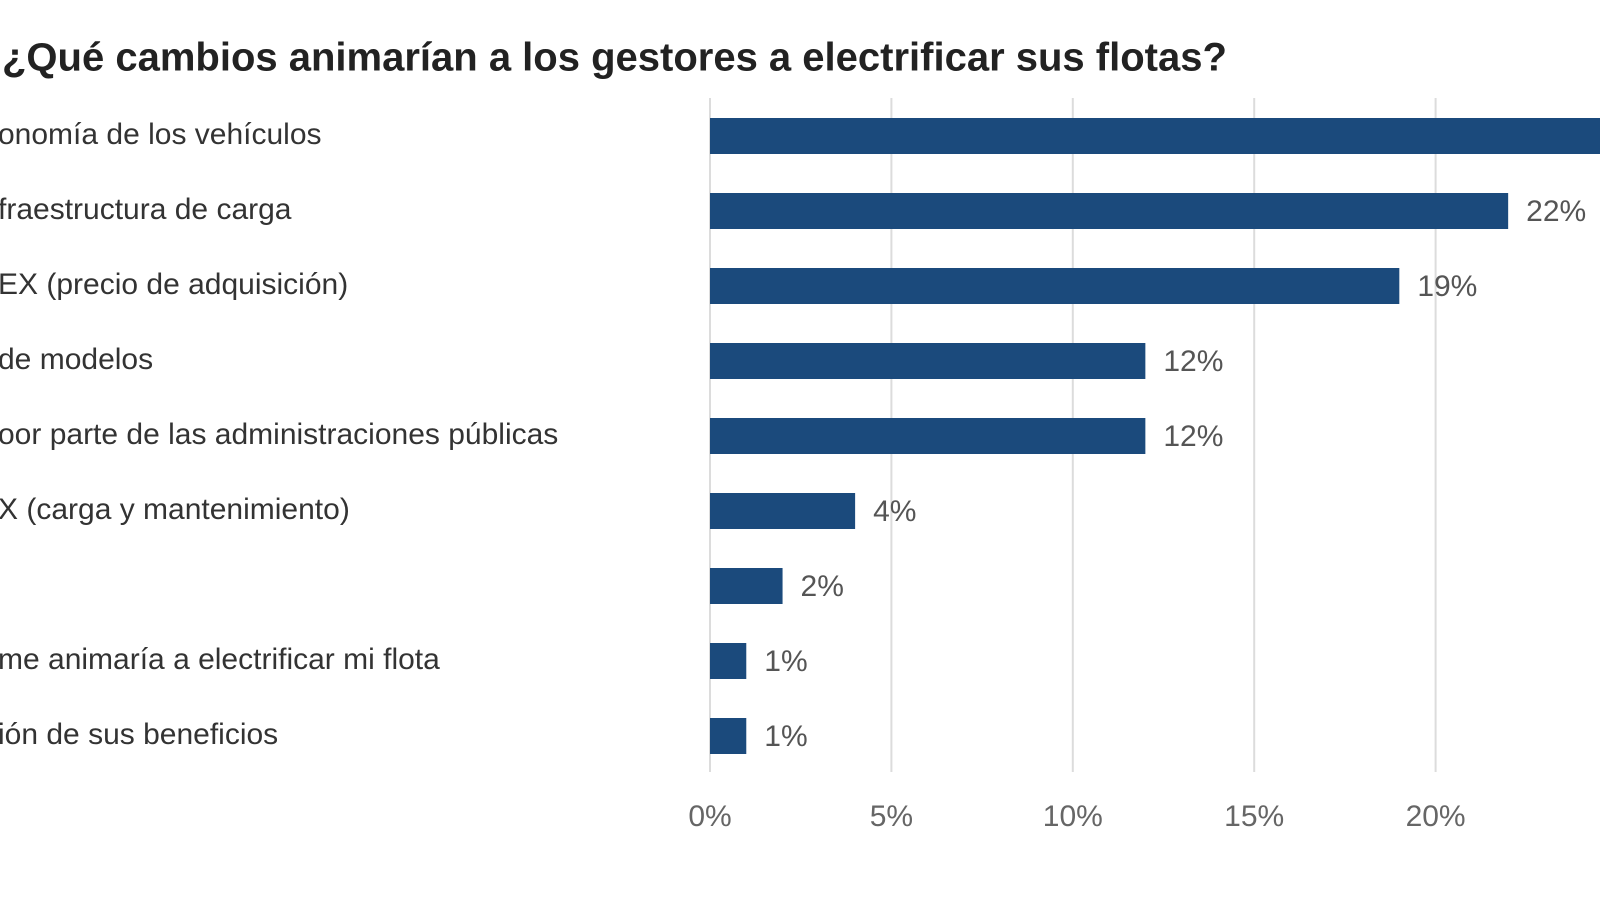 This screenshot has width=1600, height=900. Describe the element at coordinates (894, 511) in the screenshot. I see `value-label: 4%` at that location.